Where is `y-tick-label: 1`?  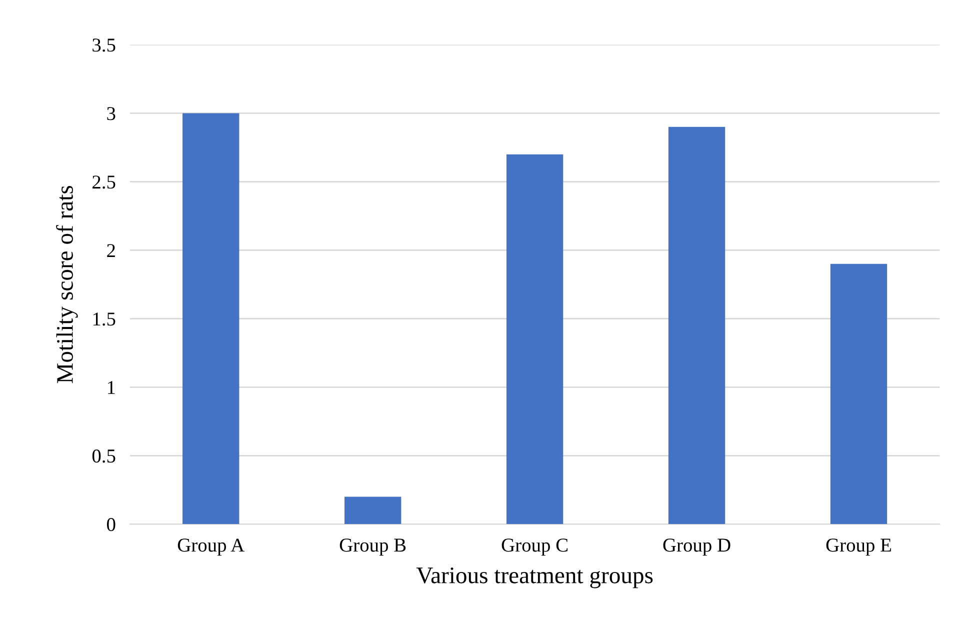 y-tick-label: 1 is located at coordinates (111, 387).